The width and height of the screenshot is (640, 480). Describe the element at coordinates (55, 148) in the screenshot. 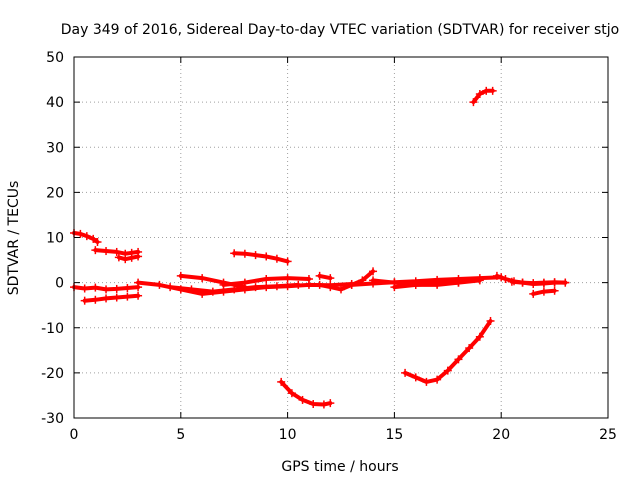

I see `y-tick-label: 30` at that location.